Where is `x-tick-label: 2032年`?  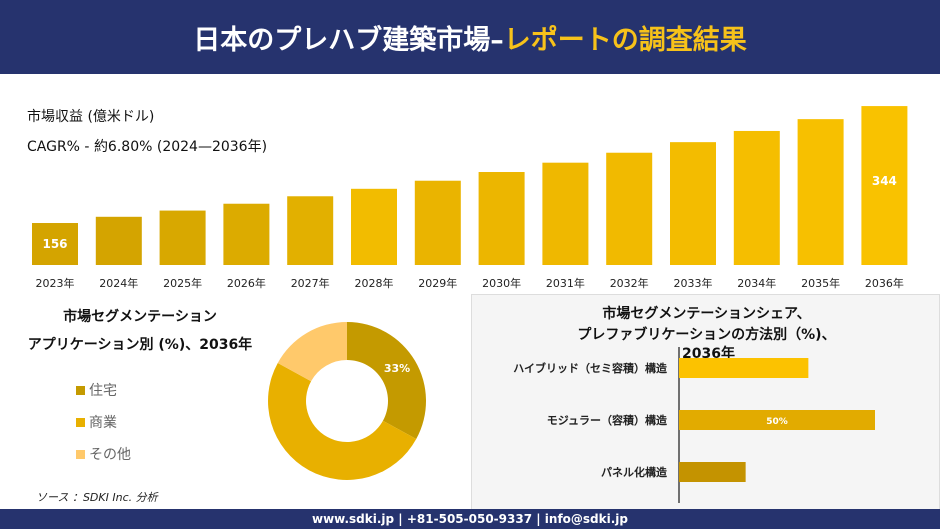 x-tick-label: 2032年 is located at coordinates (629, 283).